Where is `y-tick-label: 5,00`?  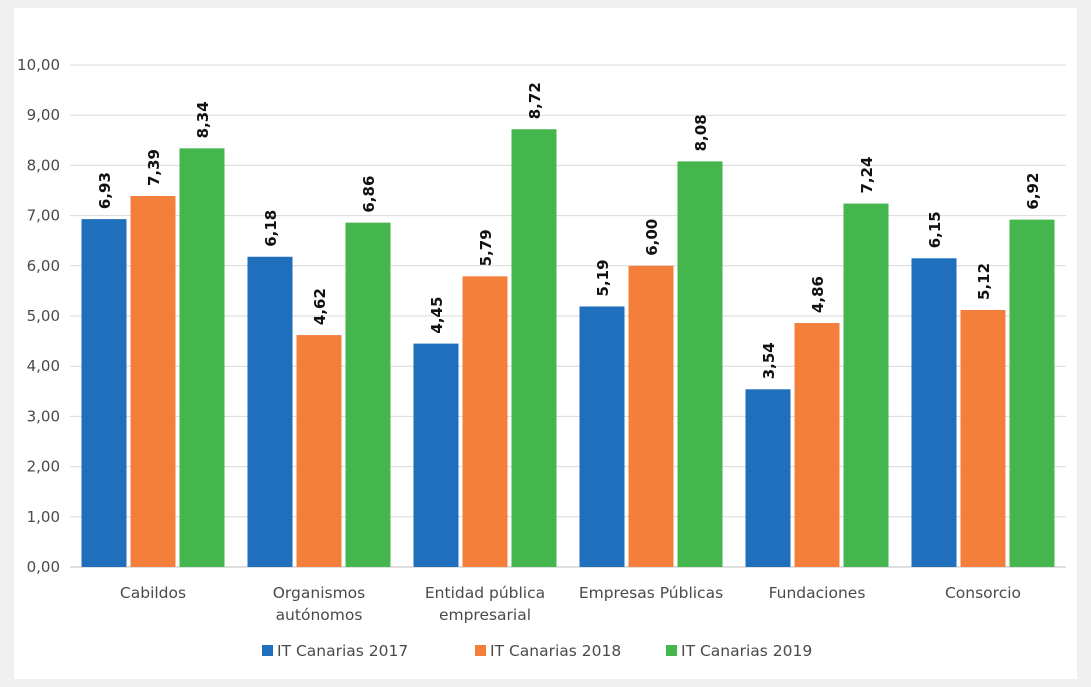
y-tick-label: 5,00 is located at coordinates (43, 316).